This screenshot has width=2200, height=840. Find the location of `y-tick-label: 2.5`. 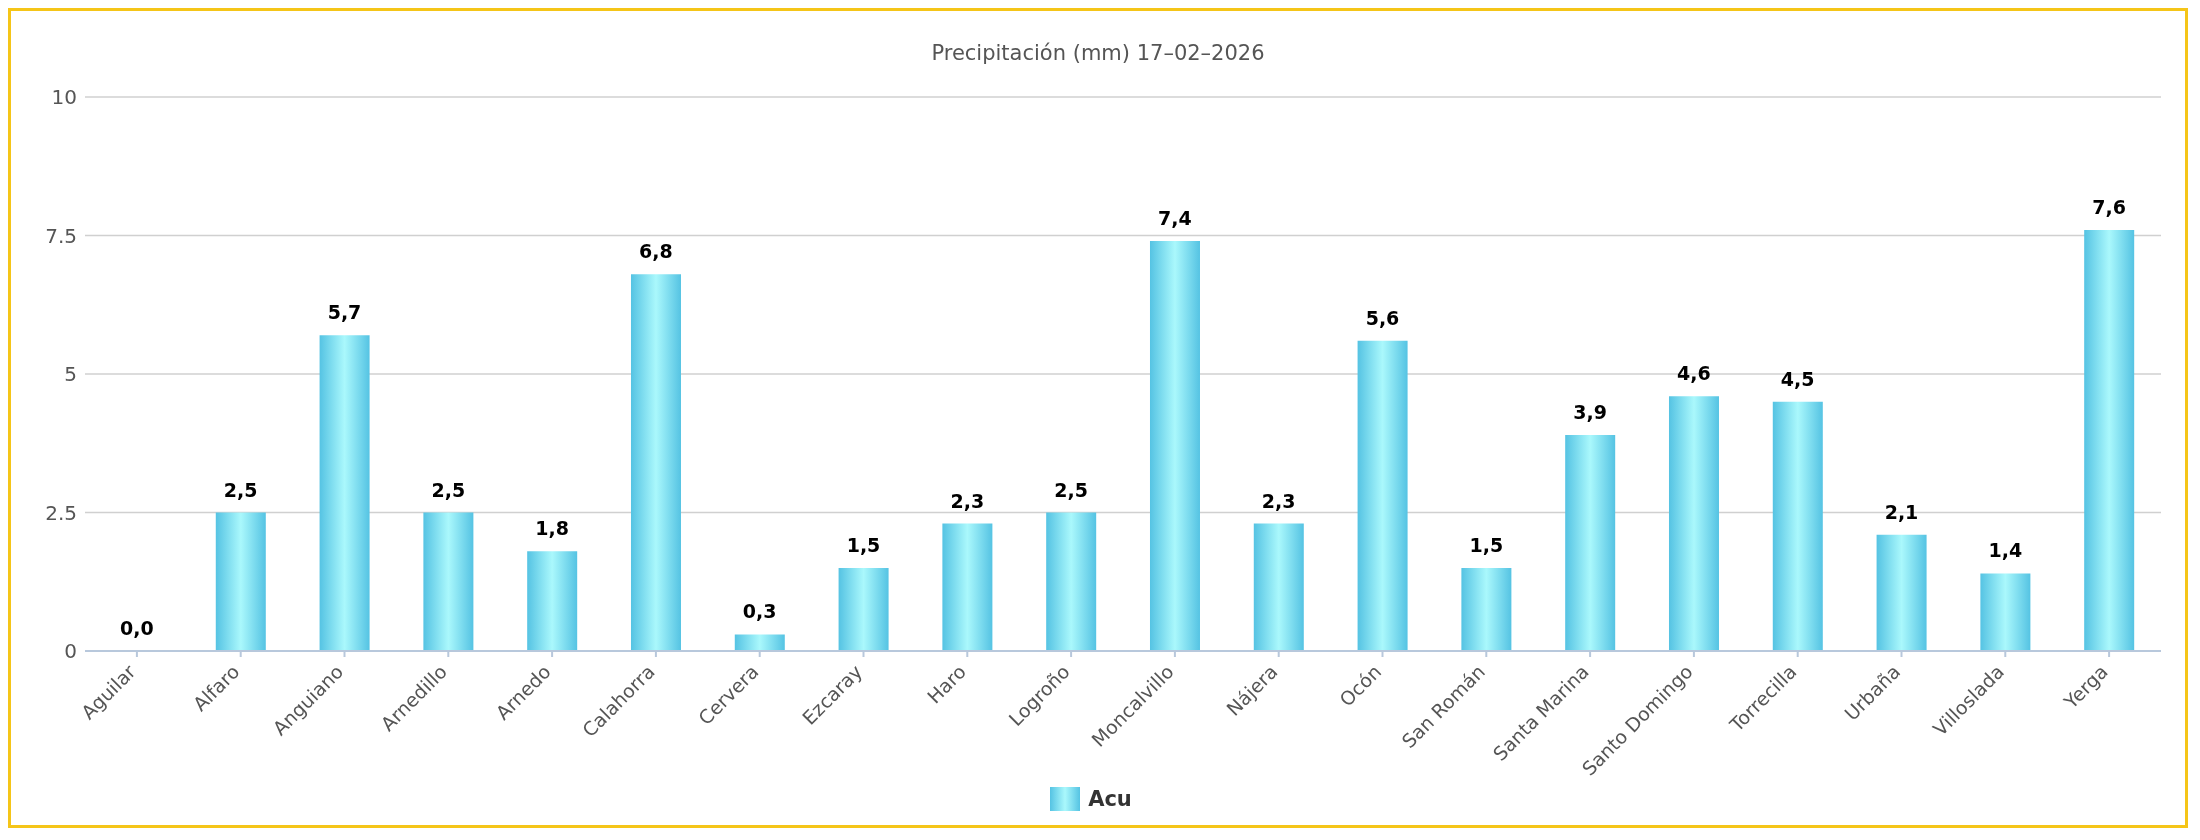

y-tick-label: 2.5 is located at coordinates (61, 512).